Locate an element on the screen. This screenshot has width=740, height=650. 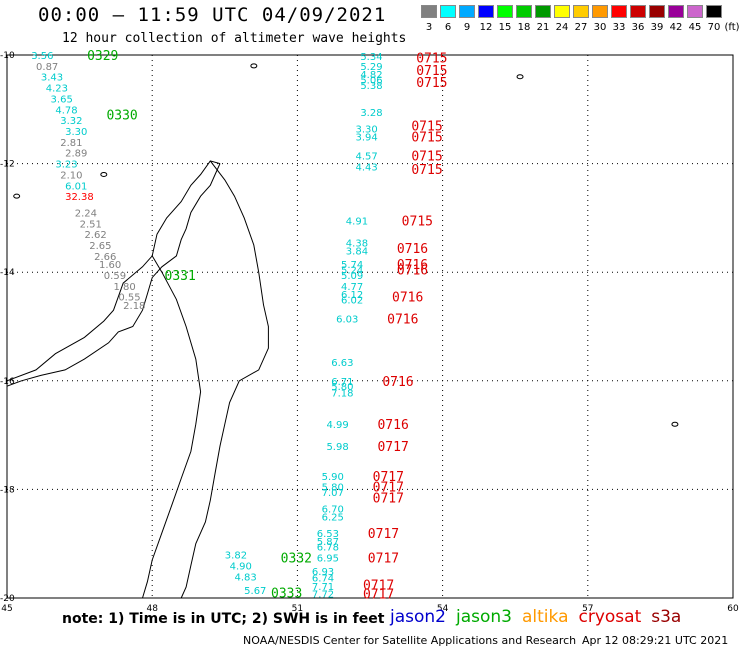
lat-tick-label: -18 is located at coordinates (7, 490).